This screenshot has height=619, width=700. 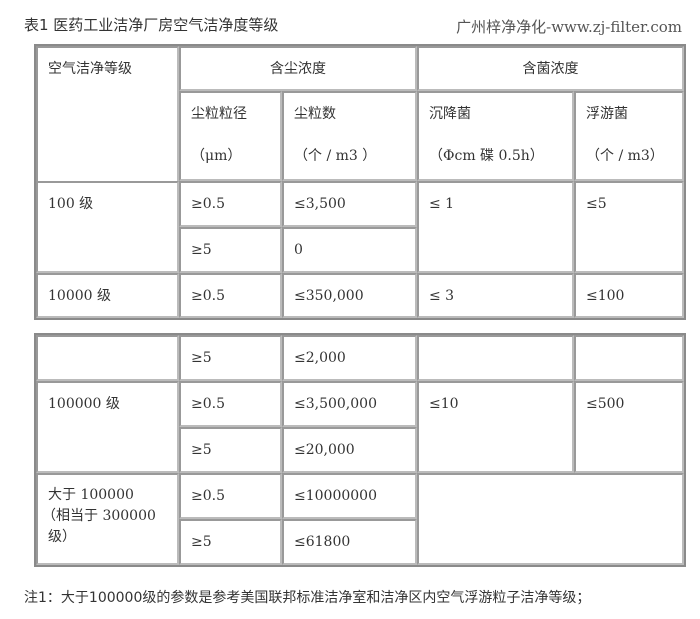 What do you see at coordinates (550, 68) in the screenshot?
I see `header-bacteria: 含菌浓度` at bounding box center [550, 68].